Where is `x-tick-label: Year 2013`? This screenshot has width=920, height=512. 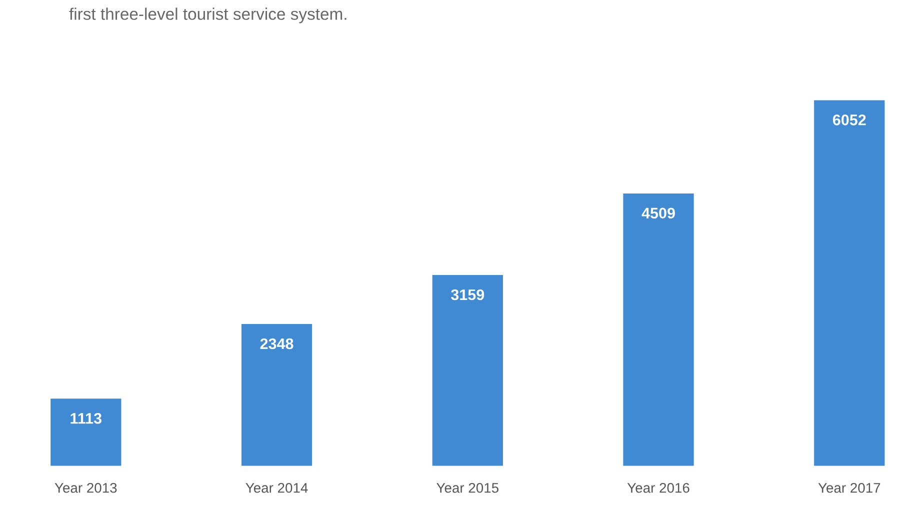
x-tick-label: Year 2013 is located at coordinates (85, 487).